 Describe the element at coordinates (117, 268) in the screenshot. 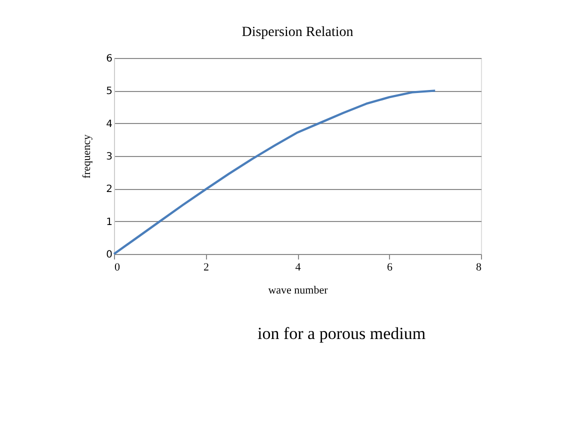

I see `x-tick-label: 0` at that location.